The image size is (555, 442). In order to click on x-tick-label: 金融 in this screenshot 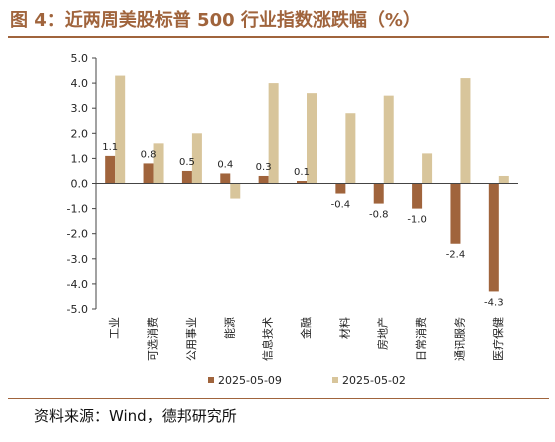, I will do `click(306, 328)`.